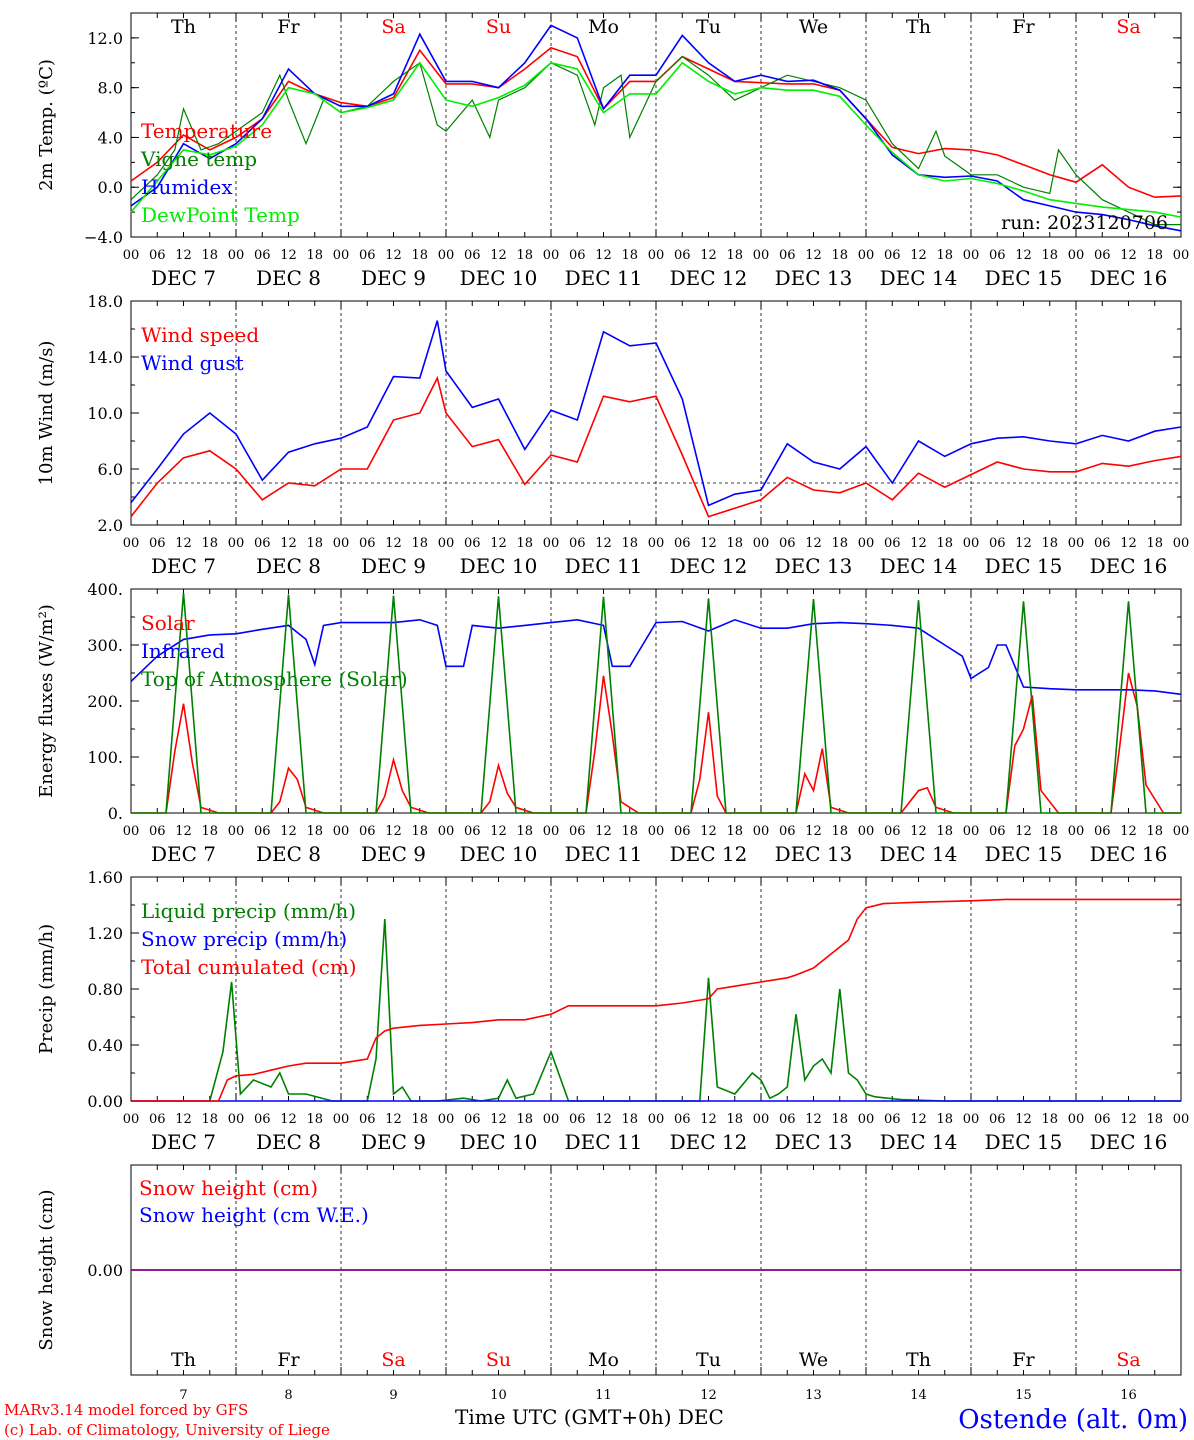 Image resolution: width=1194 pixels, height=1440 pixels. I want to click on day-of-week-label: Su, so click(498, 27).